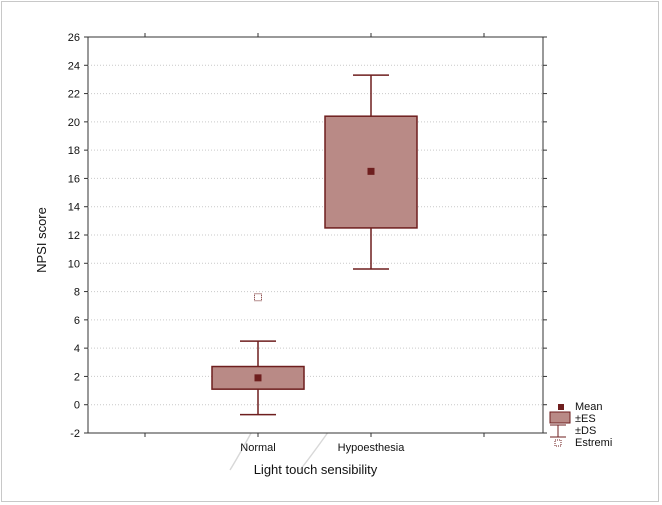  I want to click on legend-extreme-marker, so click(558, 443).